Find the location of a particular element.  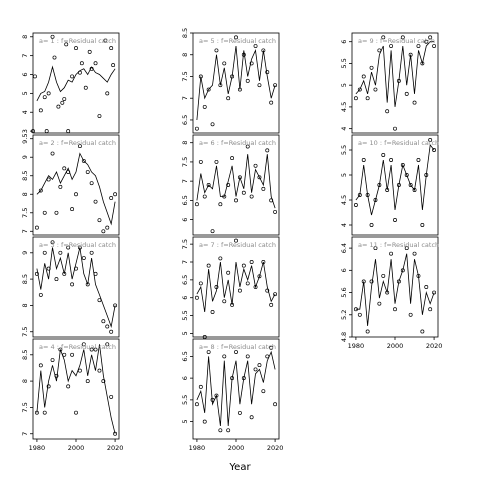

y-tick-label: 5.5 is located at coordinates (185, 315).